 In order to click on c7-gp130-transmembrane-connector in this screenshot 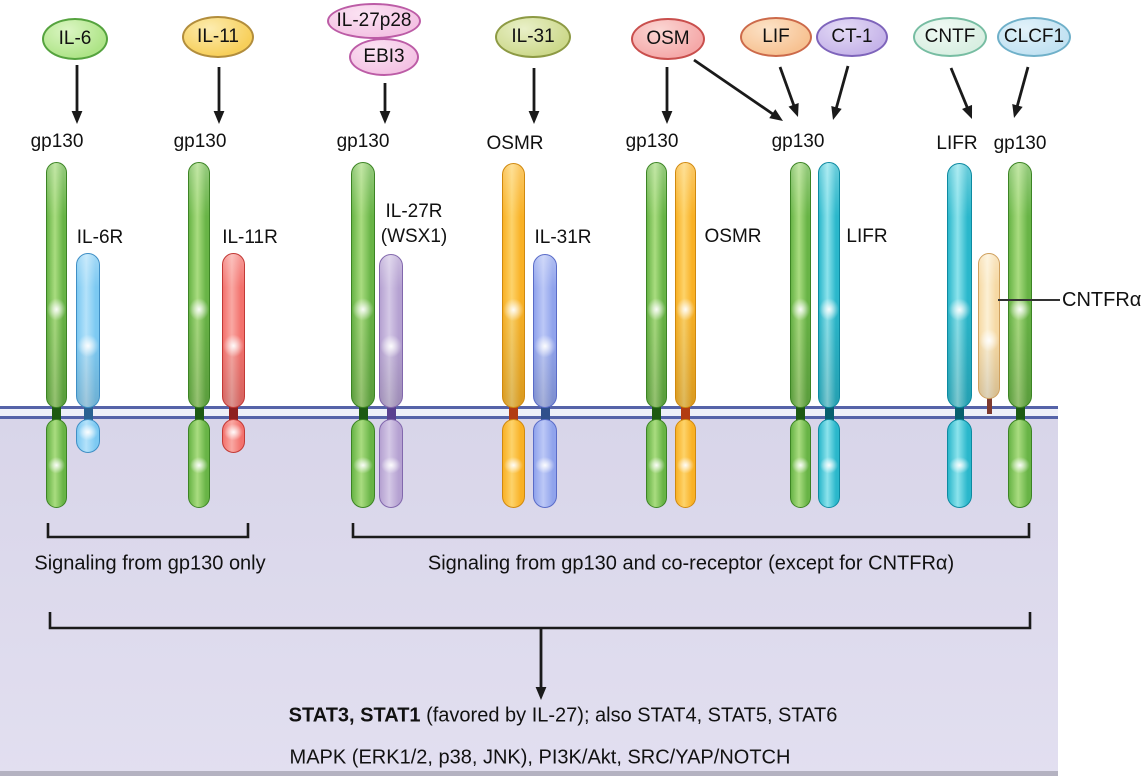, I will do `click(1020, 413)`.